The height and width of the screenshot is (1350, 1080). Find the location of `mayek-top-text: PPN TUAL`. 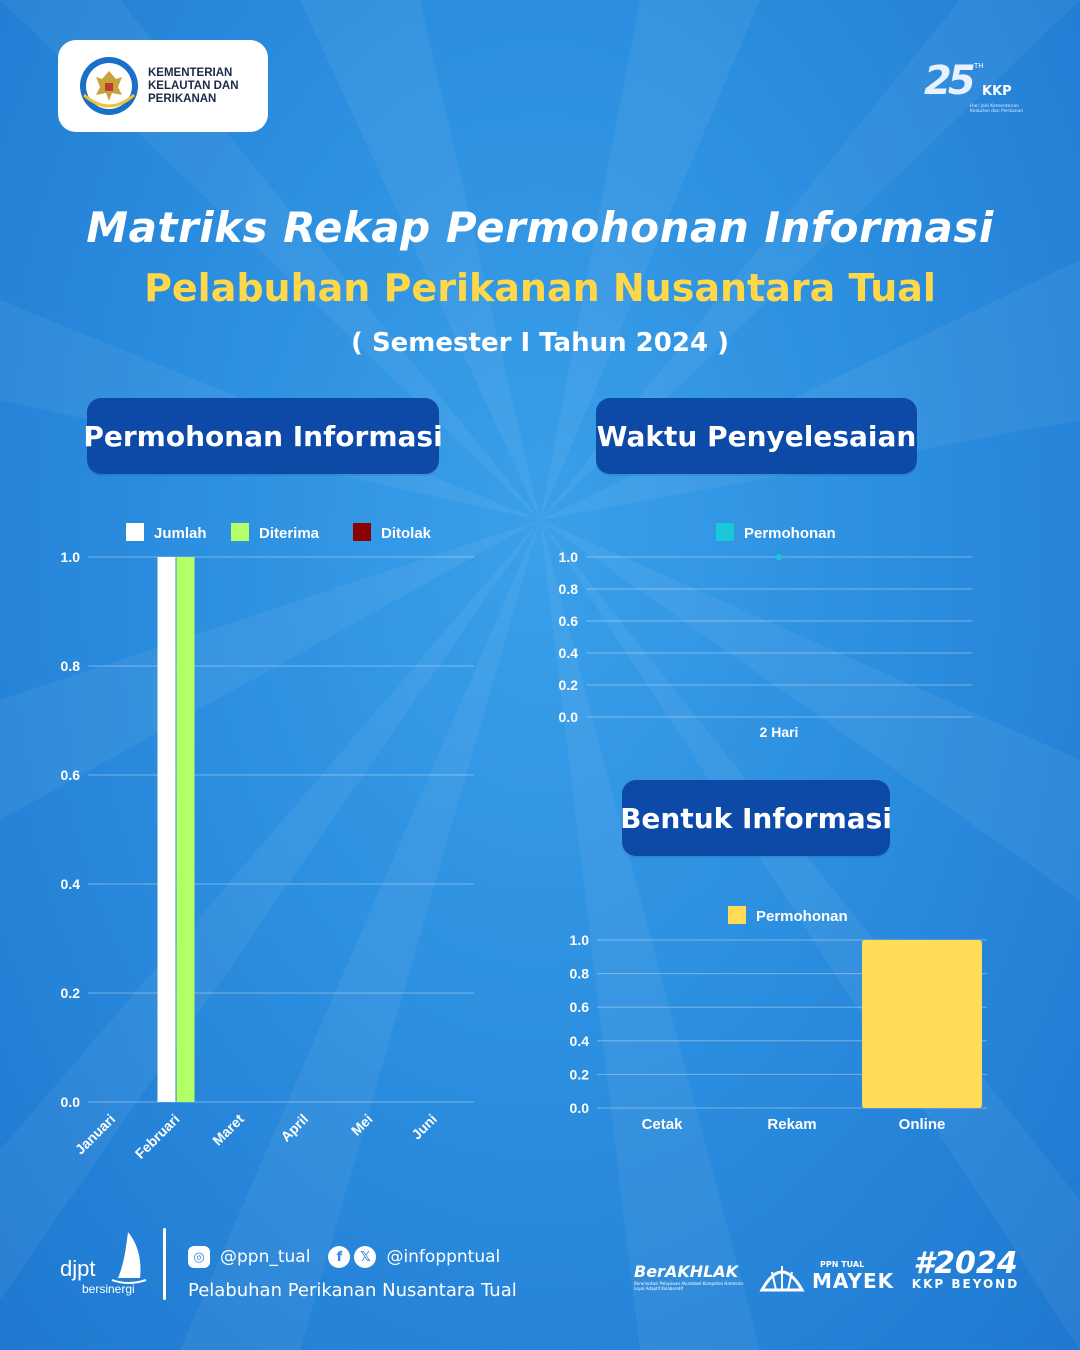

mayek-top-text: PPN TUAL is located at coordinates (842, 1264).